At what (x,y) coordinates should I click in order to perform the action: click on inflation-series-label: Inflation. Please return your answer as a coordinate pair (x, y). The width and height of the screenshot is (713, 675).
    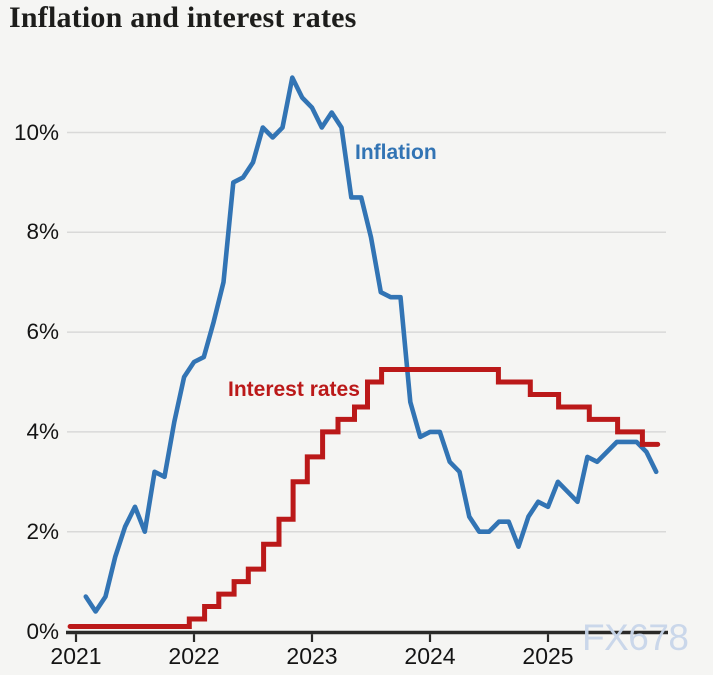
    Looking at the image, I should click on (396, 152).